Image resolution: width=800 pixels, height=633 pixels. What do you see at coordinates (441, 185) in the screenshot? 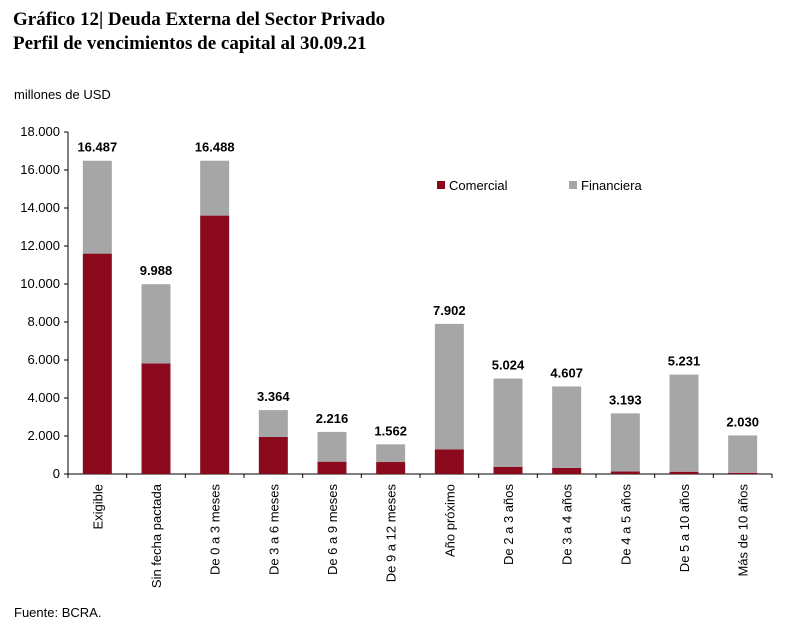
I see `legend-swatch-comercial` at bounding box center [441, 185].